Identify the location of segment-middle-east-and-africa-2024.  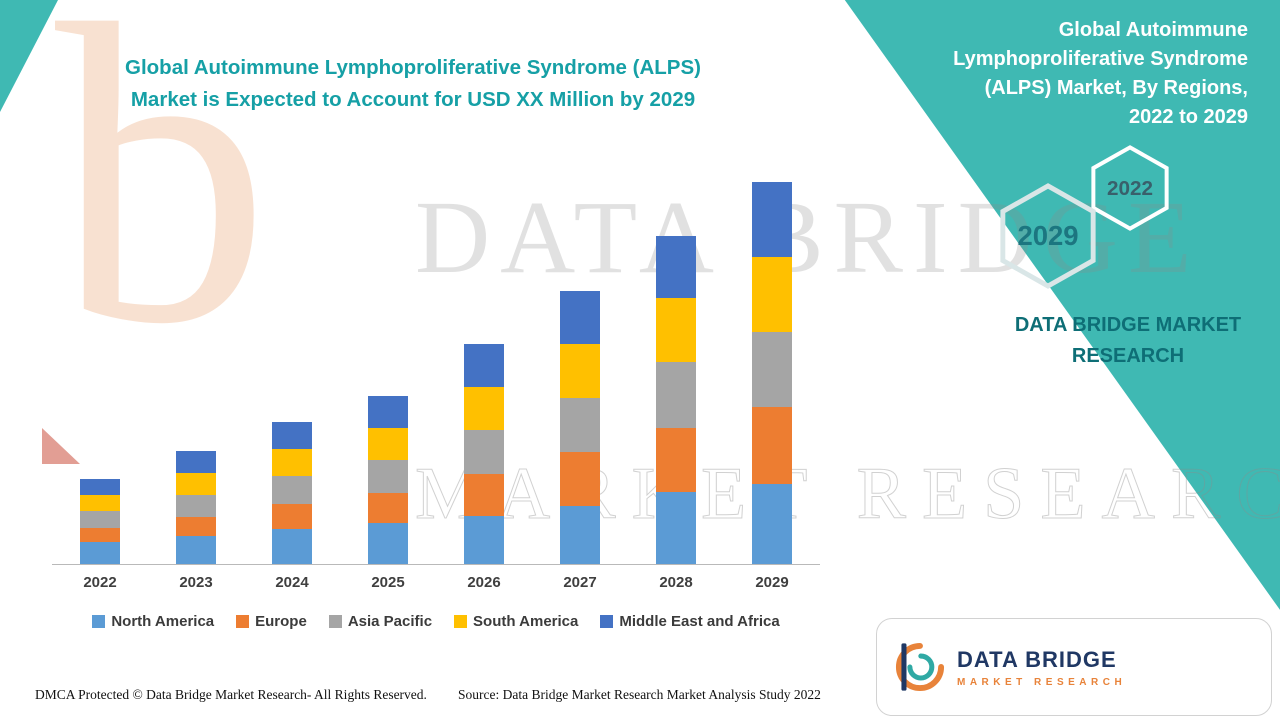
(292, 435).